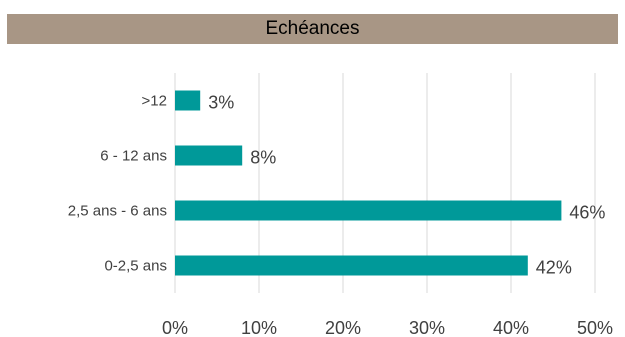  I want to click on x-tick-label: 40%, so click(511, 327).